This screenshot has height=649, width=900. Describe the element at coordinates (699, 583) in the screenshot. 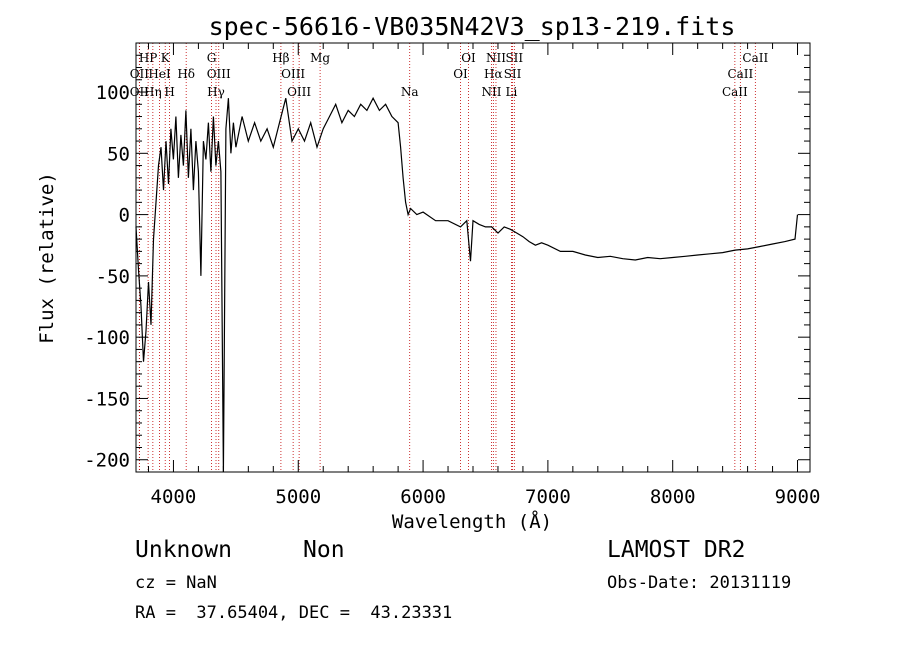

I see `obs-date: Obs-Date: 20131119` at that location.